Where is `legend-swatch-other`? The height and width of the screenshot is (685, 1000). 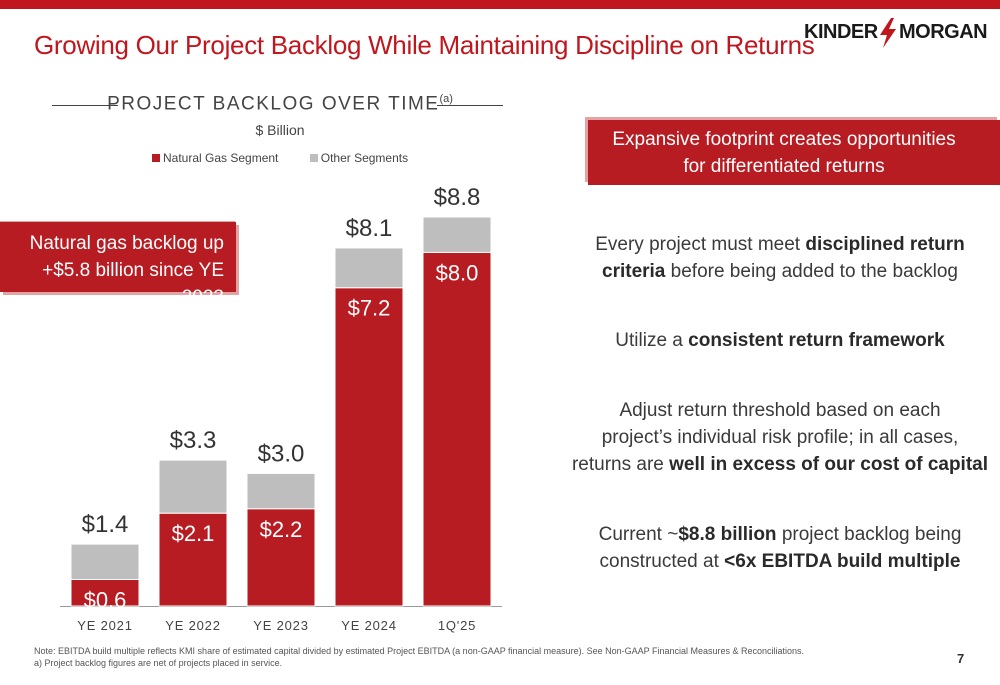 legend-swatch-other is located at coordinates (313, 158).